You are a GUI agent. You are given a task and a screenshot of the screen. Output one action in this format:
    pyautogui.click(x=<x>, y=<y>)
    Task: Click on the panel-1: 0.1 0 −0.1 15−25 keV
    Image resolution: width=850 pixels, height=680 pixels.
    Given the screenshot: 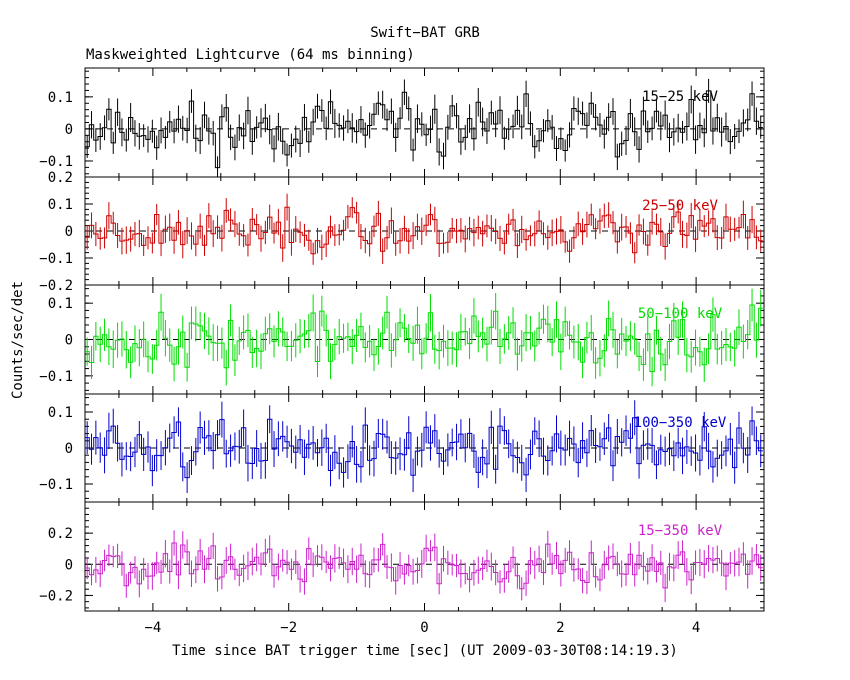 What is the action you would take?
    pyautogui.click(x=402, y=122)
    